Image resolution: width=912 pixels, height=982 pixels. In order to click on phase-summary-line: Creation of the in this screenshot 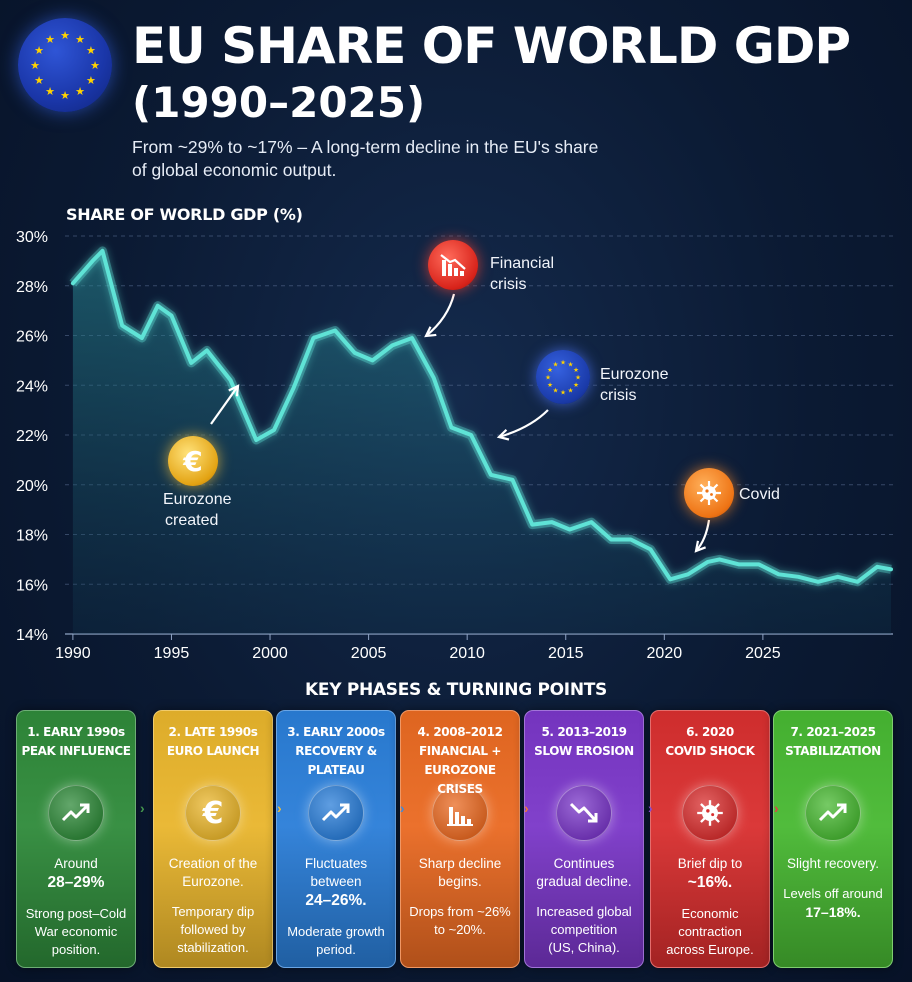, I will do `click(213, 863)`.